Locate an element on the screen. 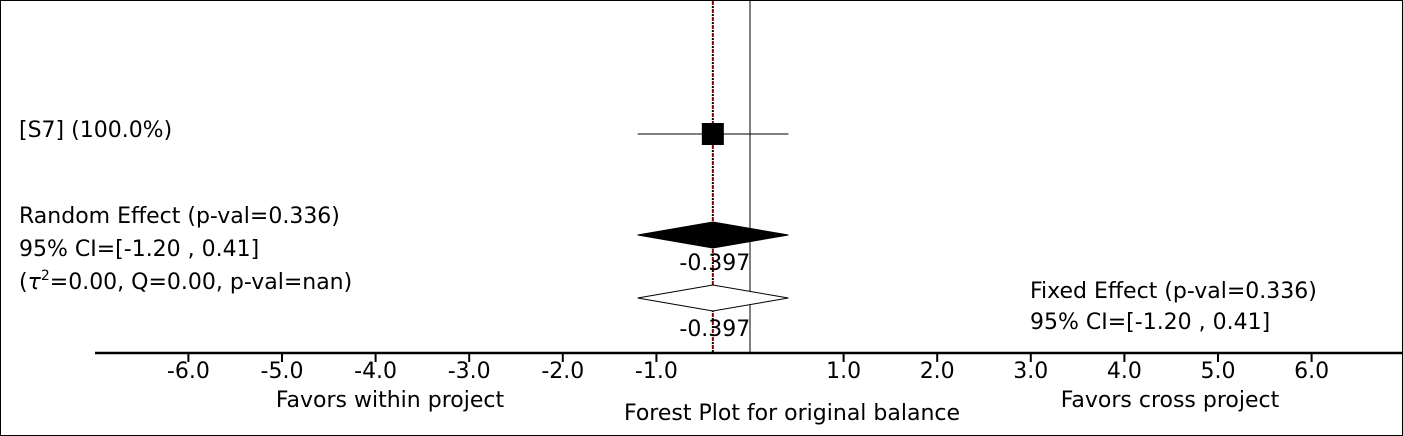  x-tick-label: 4.0 is located at coordinates (1124, 371).